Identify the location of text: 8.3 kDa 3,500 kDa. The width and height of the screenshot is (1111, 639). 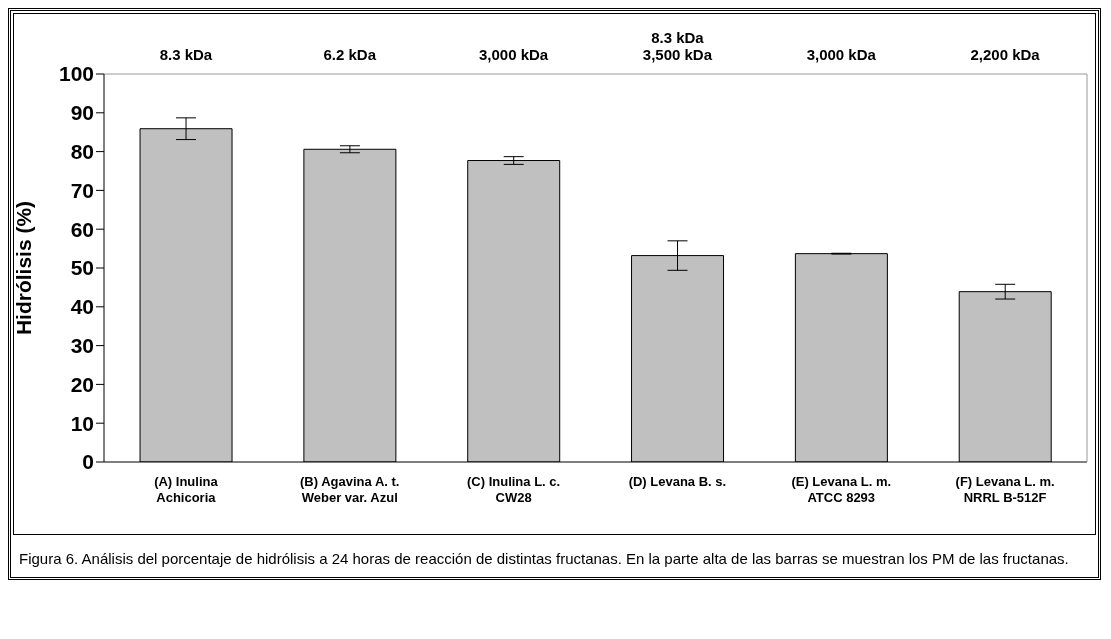
(677, 46).